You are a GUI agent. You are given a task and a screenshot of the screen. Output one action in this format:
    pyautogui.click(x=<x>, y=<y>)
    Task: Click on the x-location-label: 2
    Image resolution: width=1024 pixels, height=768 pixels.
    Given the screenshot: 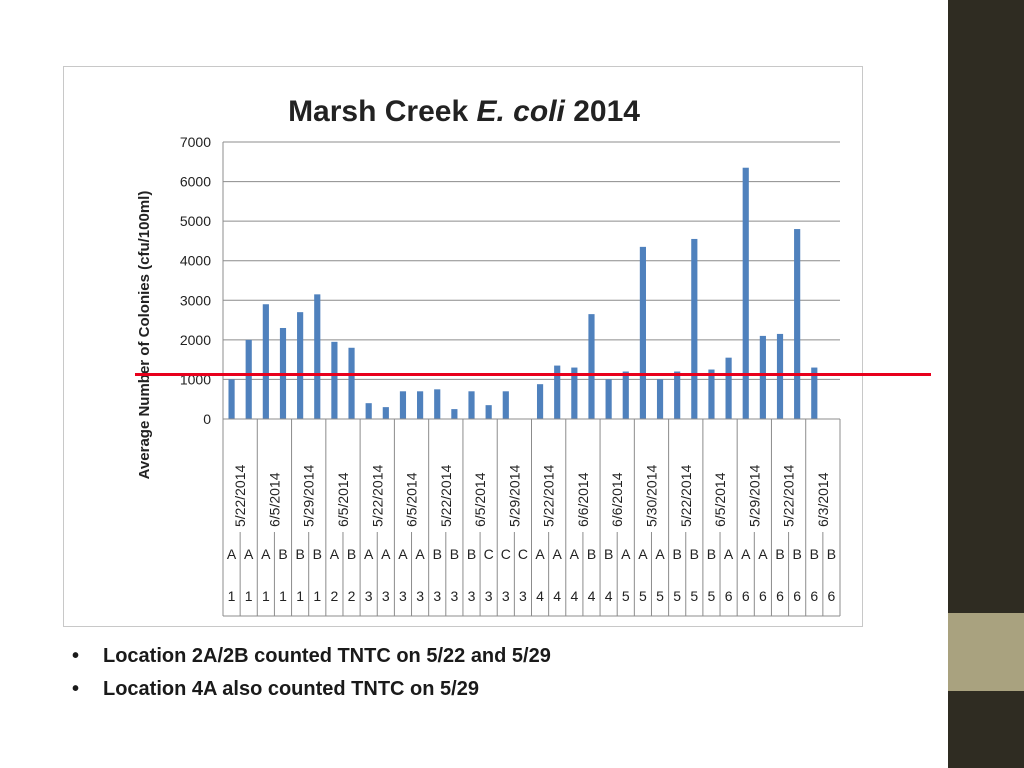 What is the action you would take?
    pyautogui.click(x=335, y=596)
    